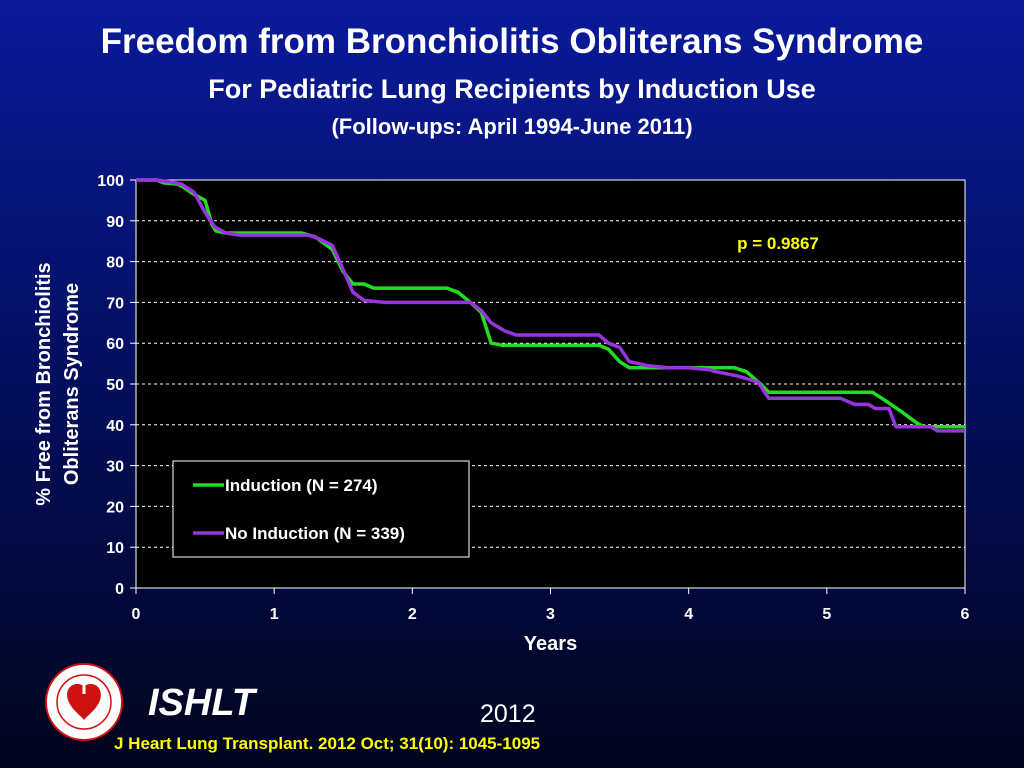 This screenshot has width=1024, height=768. What do you see at coordinates (315, 533) in the screenshot?
I see `legend-label: No Induction (N = 339)` at bounding box center [315, 533].